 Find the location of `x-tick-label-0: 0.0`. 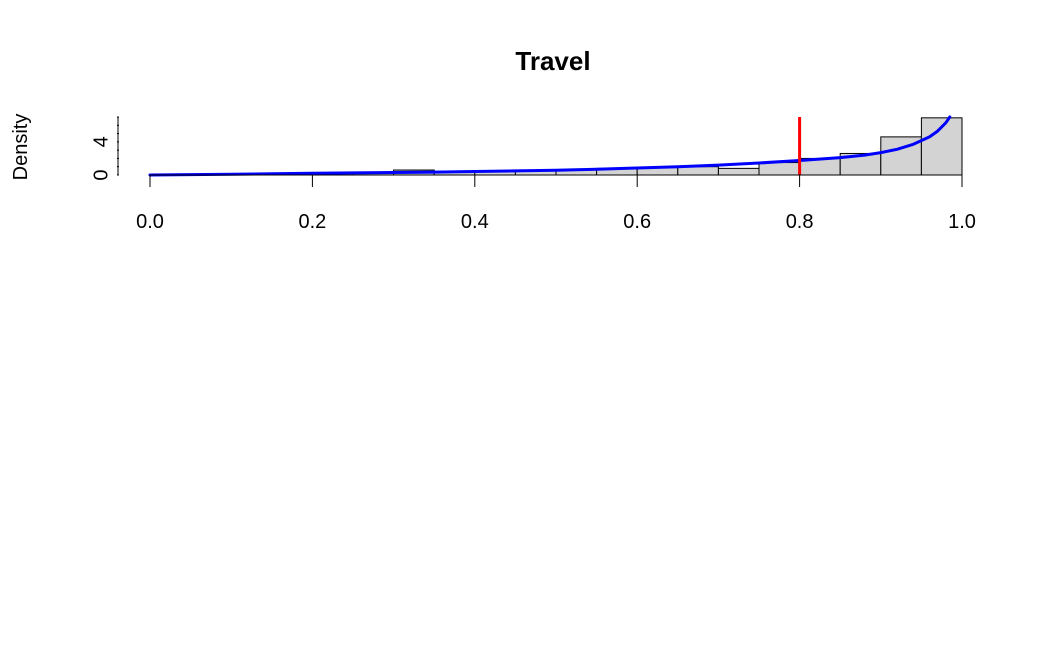

x-tick-label-0: 0.0 is located at coordinates (150, 222).